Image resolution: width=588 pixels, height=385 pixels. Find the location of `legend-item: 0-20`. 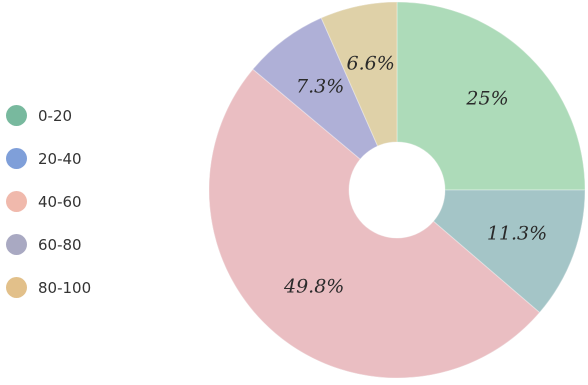

legend-item: 0-20 is located at coordinates (48, 115).